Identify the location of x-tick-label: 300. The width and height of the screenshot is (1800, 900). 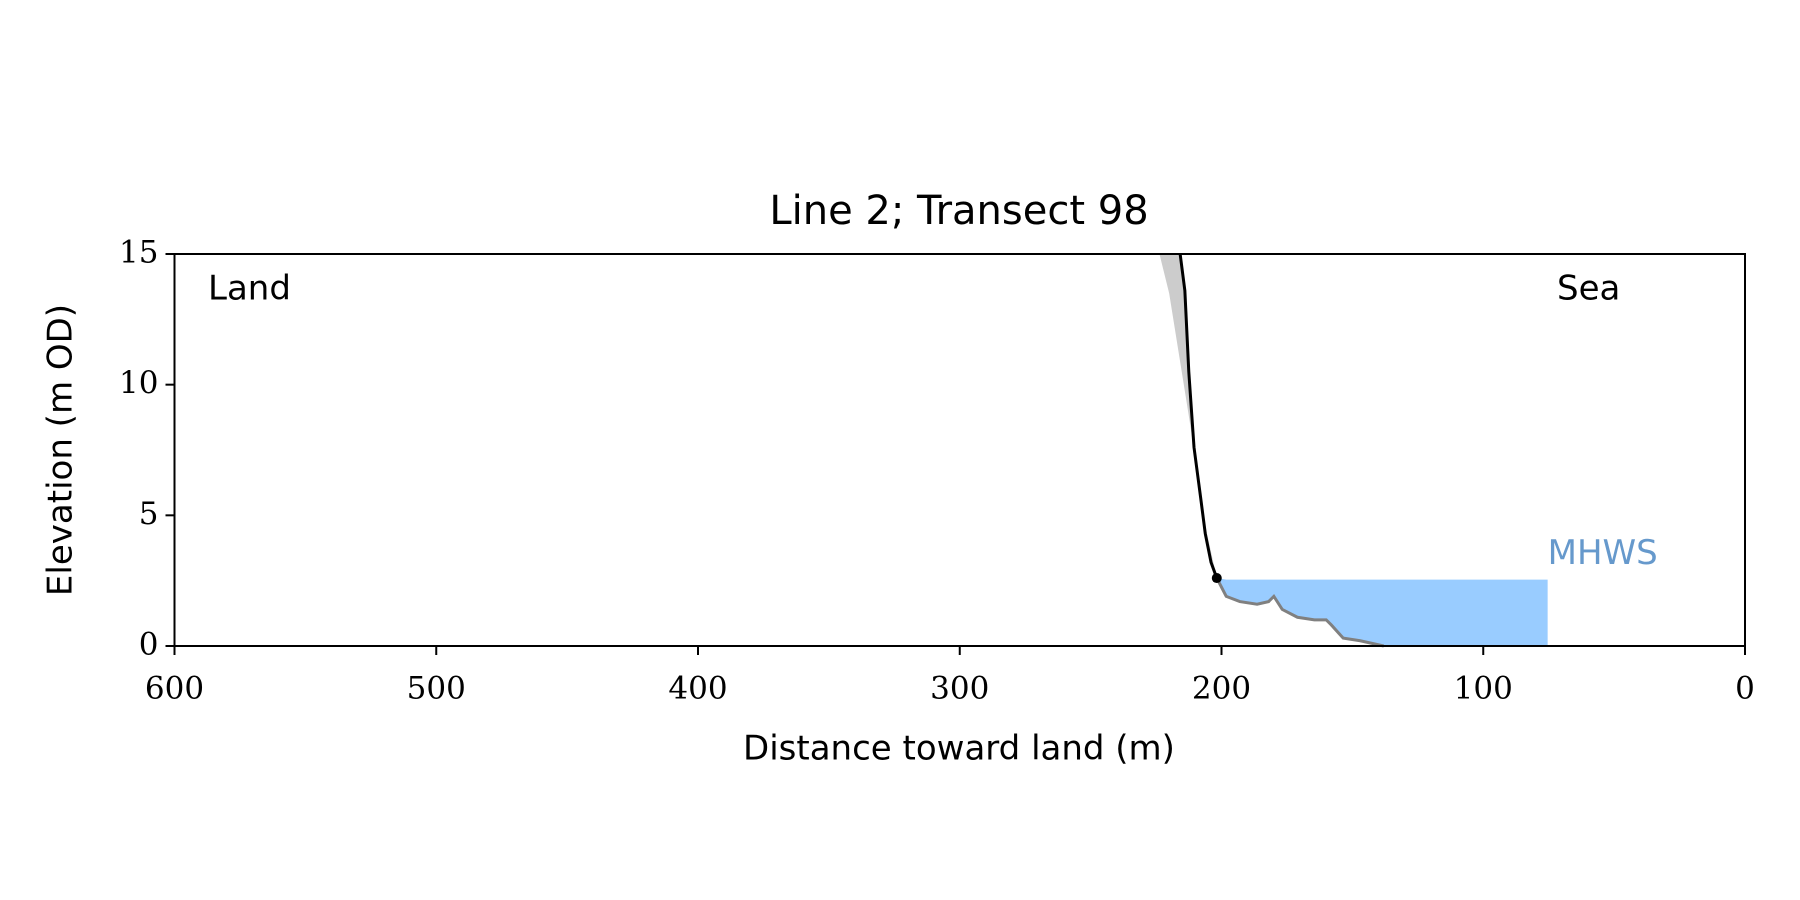
(959, 689).